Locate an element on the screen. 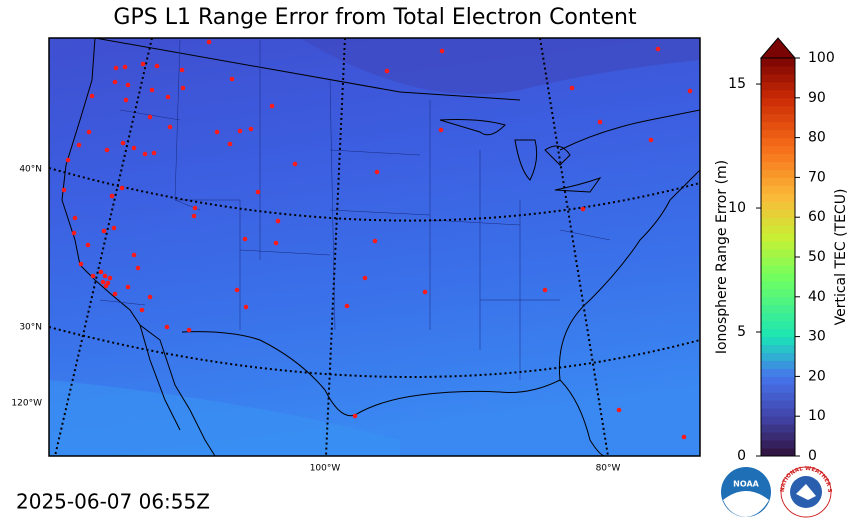  tec-tick-label: 20 is located at coordinates (817, 376).